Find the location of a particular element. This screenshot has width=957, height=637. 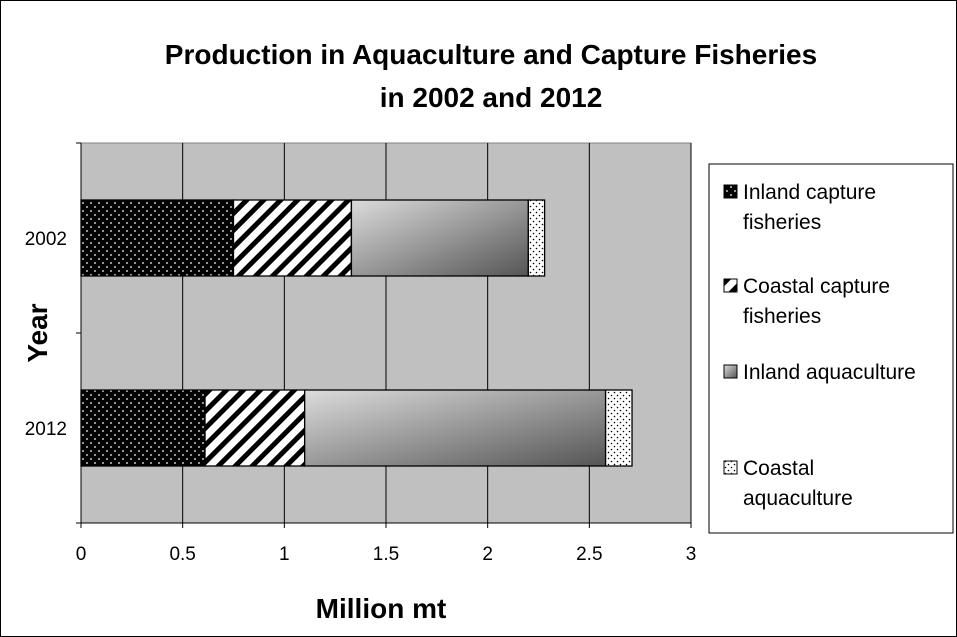

chart-title-line-2: in 2002 and 2012 is located at coordinates (491, 97).